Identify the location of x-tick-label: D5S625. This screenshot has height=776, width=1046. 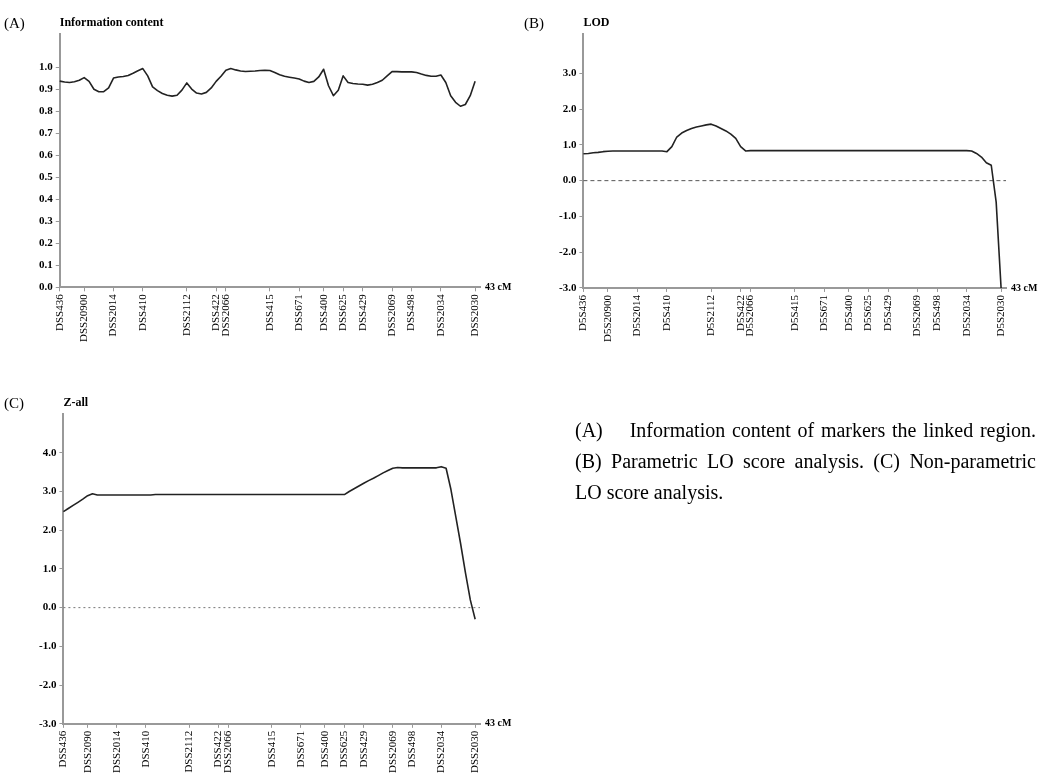
(867, 312).